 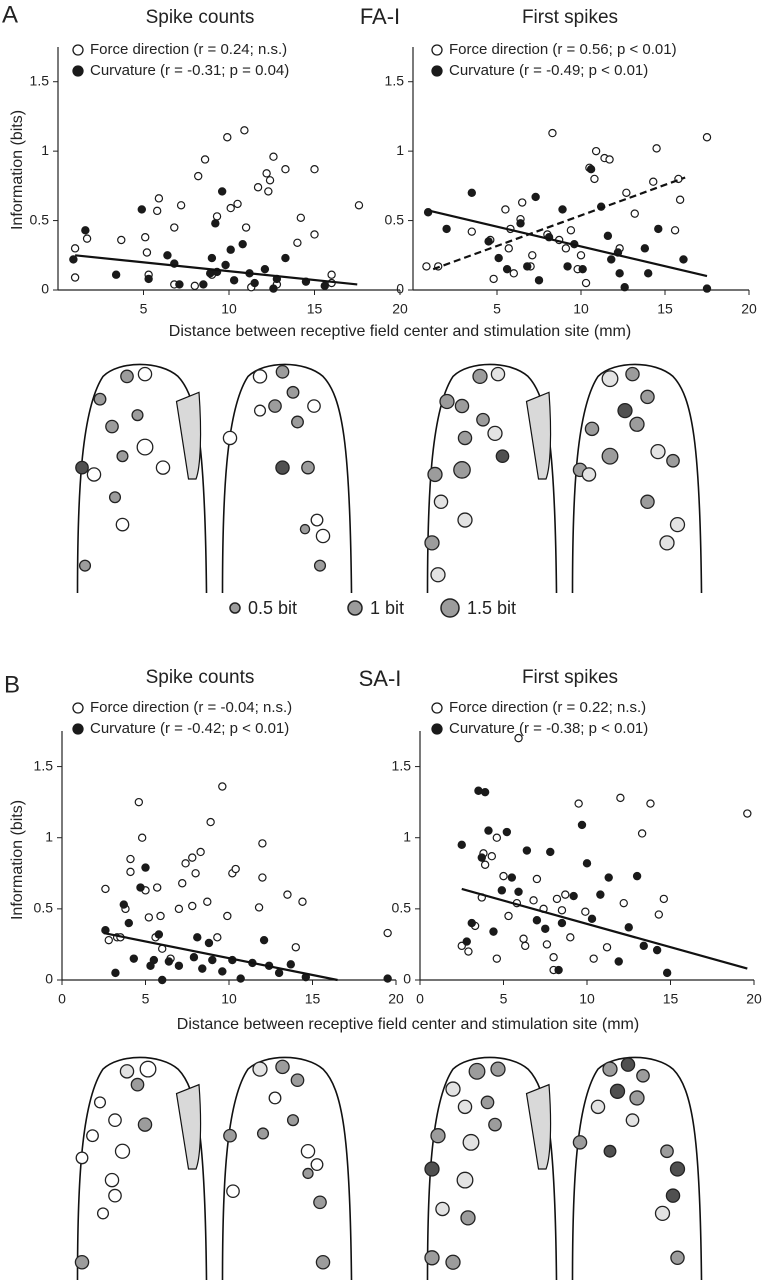 I want to click on legend-label: Curvature (r = -0.42; p < 0.01), so click(x=189, y=728).